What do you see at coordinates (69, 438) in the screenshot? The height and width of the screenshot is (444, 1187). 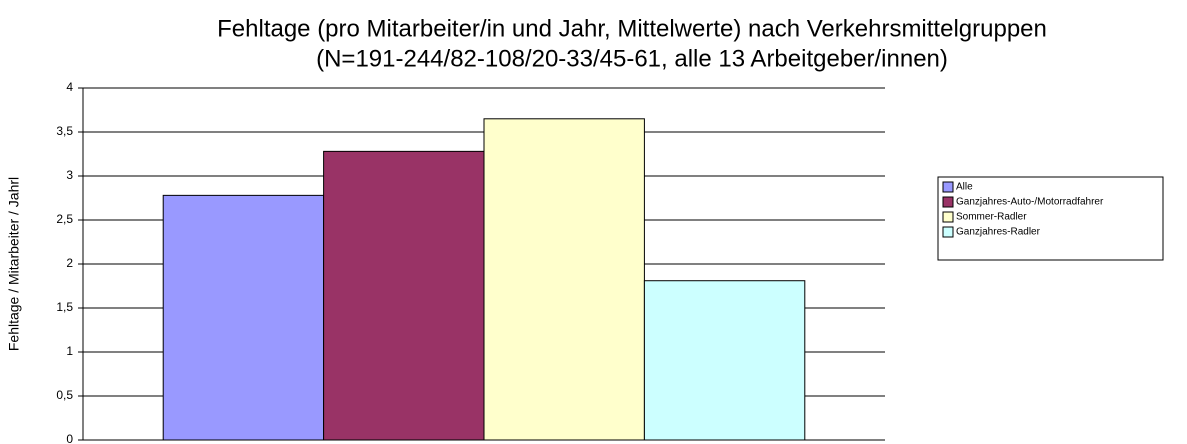 I see `y-tick-label: 0` at bounding box center [69, 438].